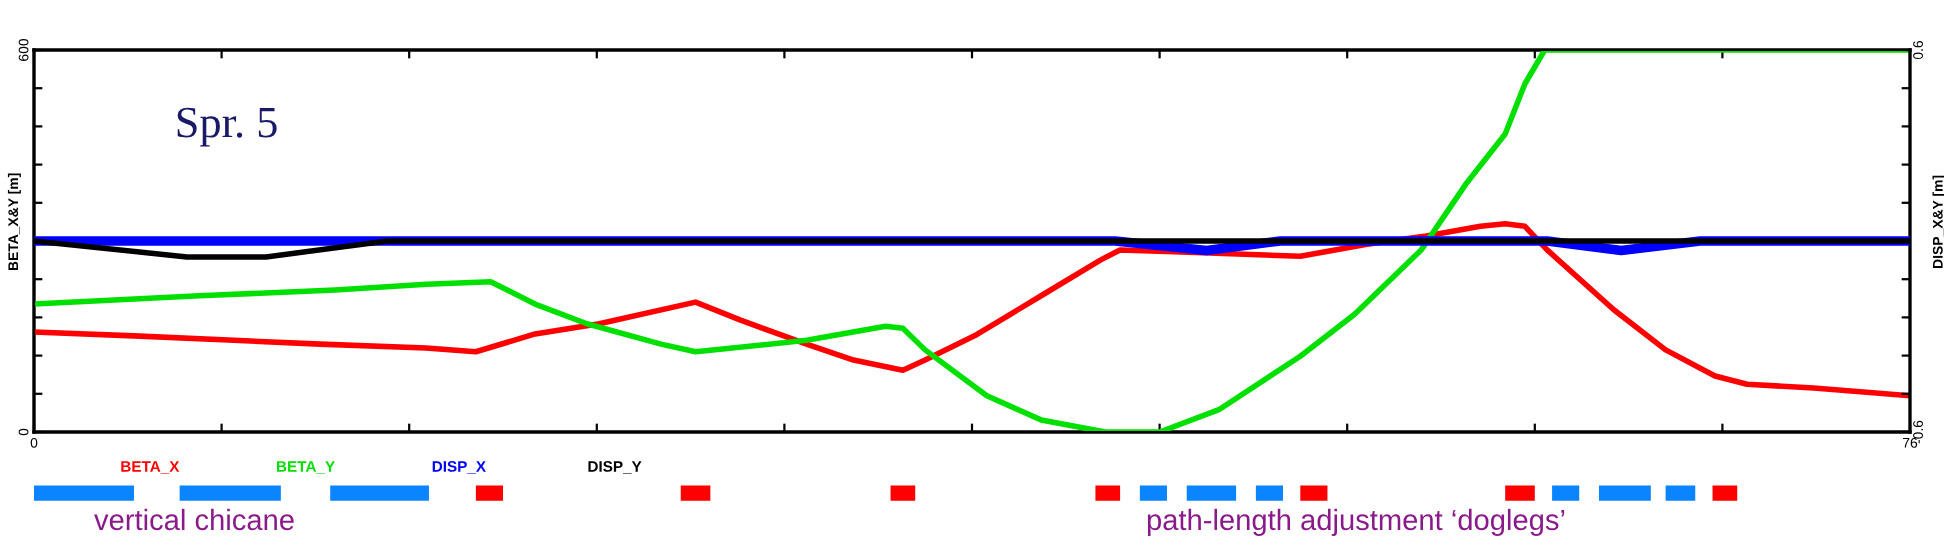 This screenshot has width=1944, height=558. I want to click on text: Spr. 5, so click(227, 127).